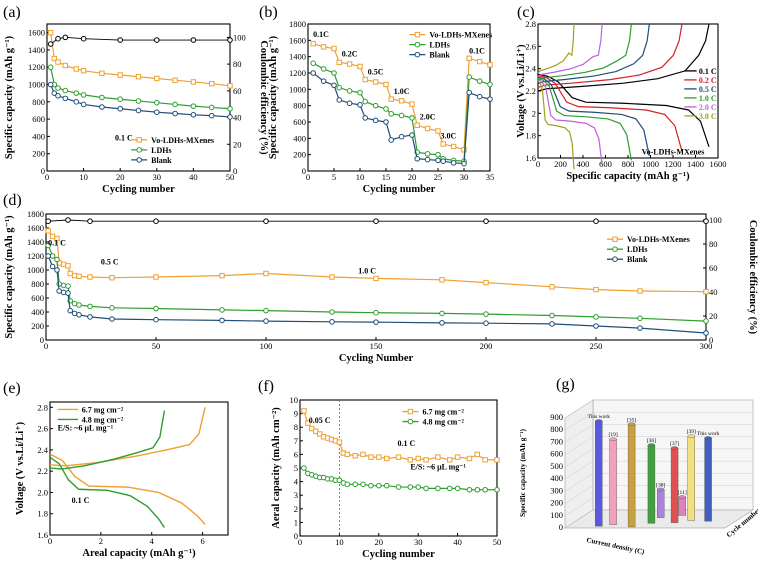 The width and height of the screenshot is (758, 571). I want to click on x-tick-label: 1000, so click(650, 164).